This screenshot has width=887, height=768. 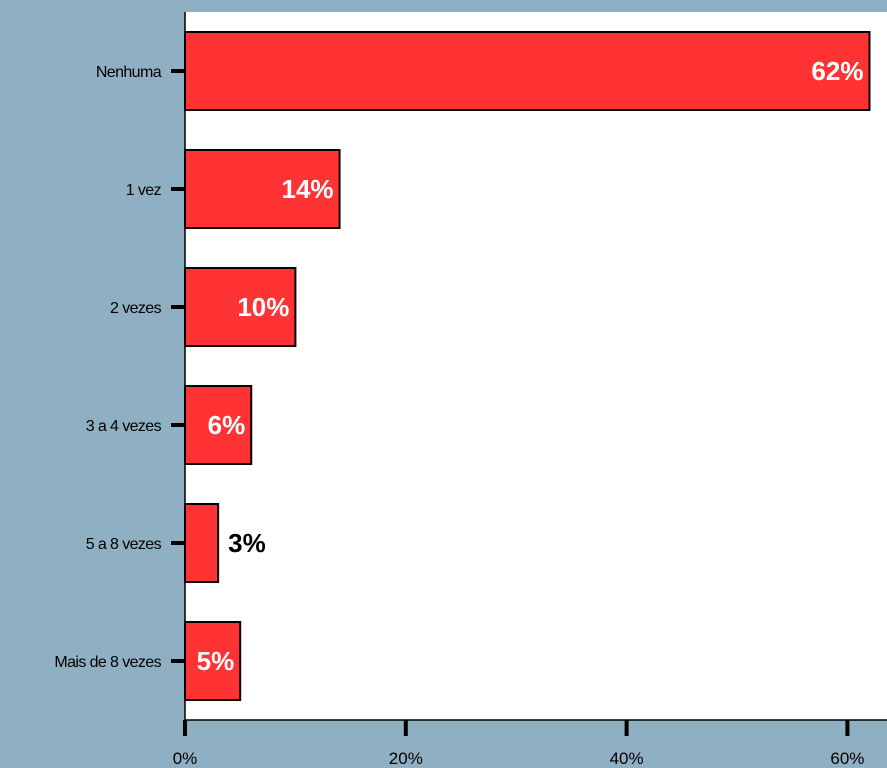 I want to click on data-label: 6%, so click(x=227, y=425).